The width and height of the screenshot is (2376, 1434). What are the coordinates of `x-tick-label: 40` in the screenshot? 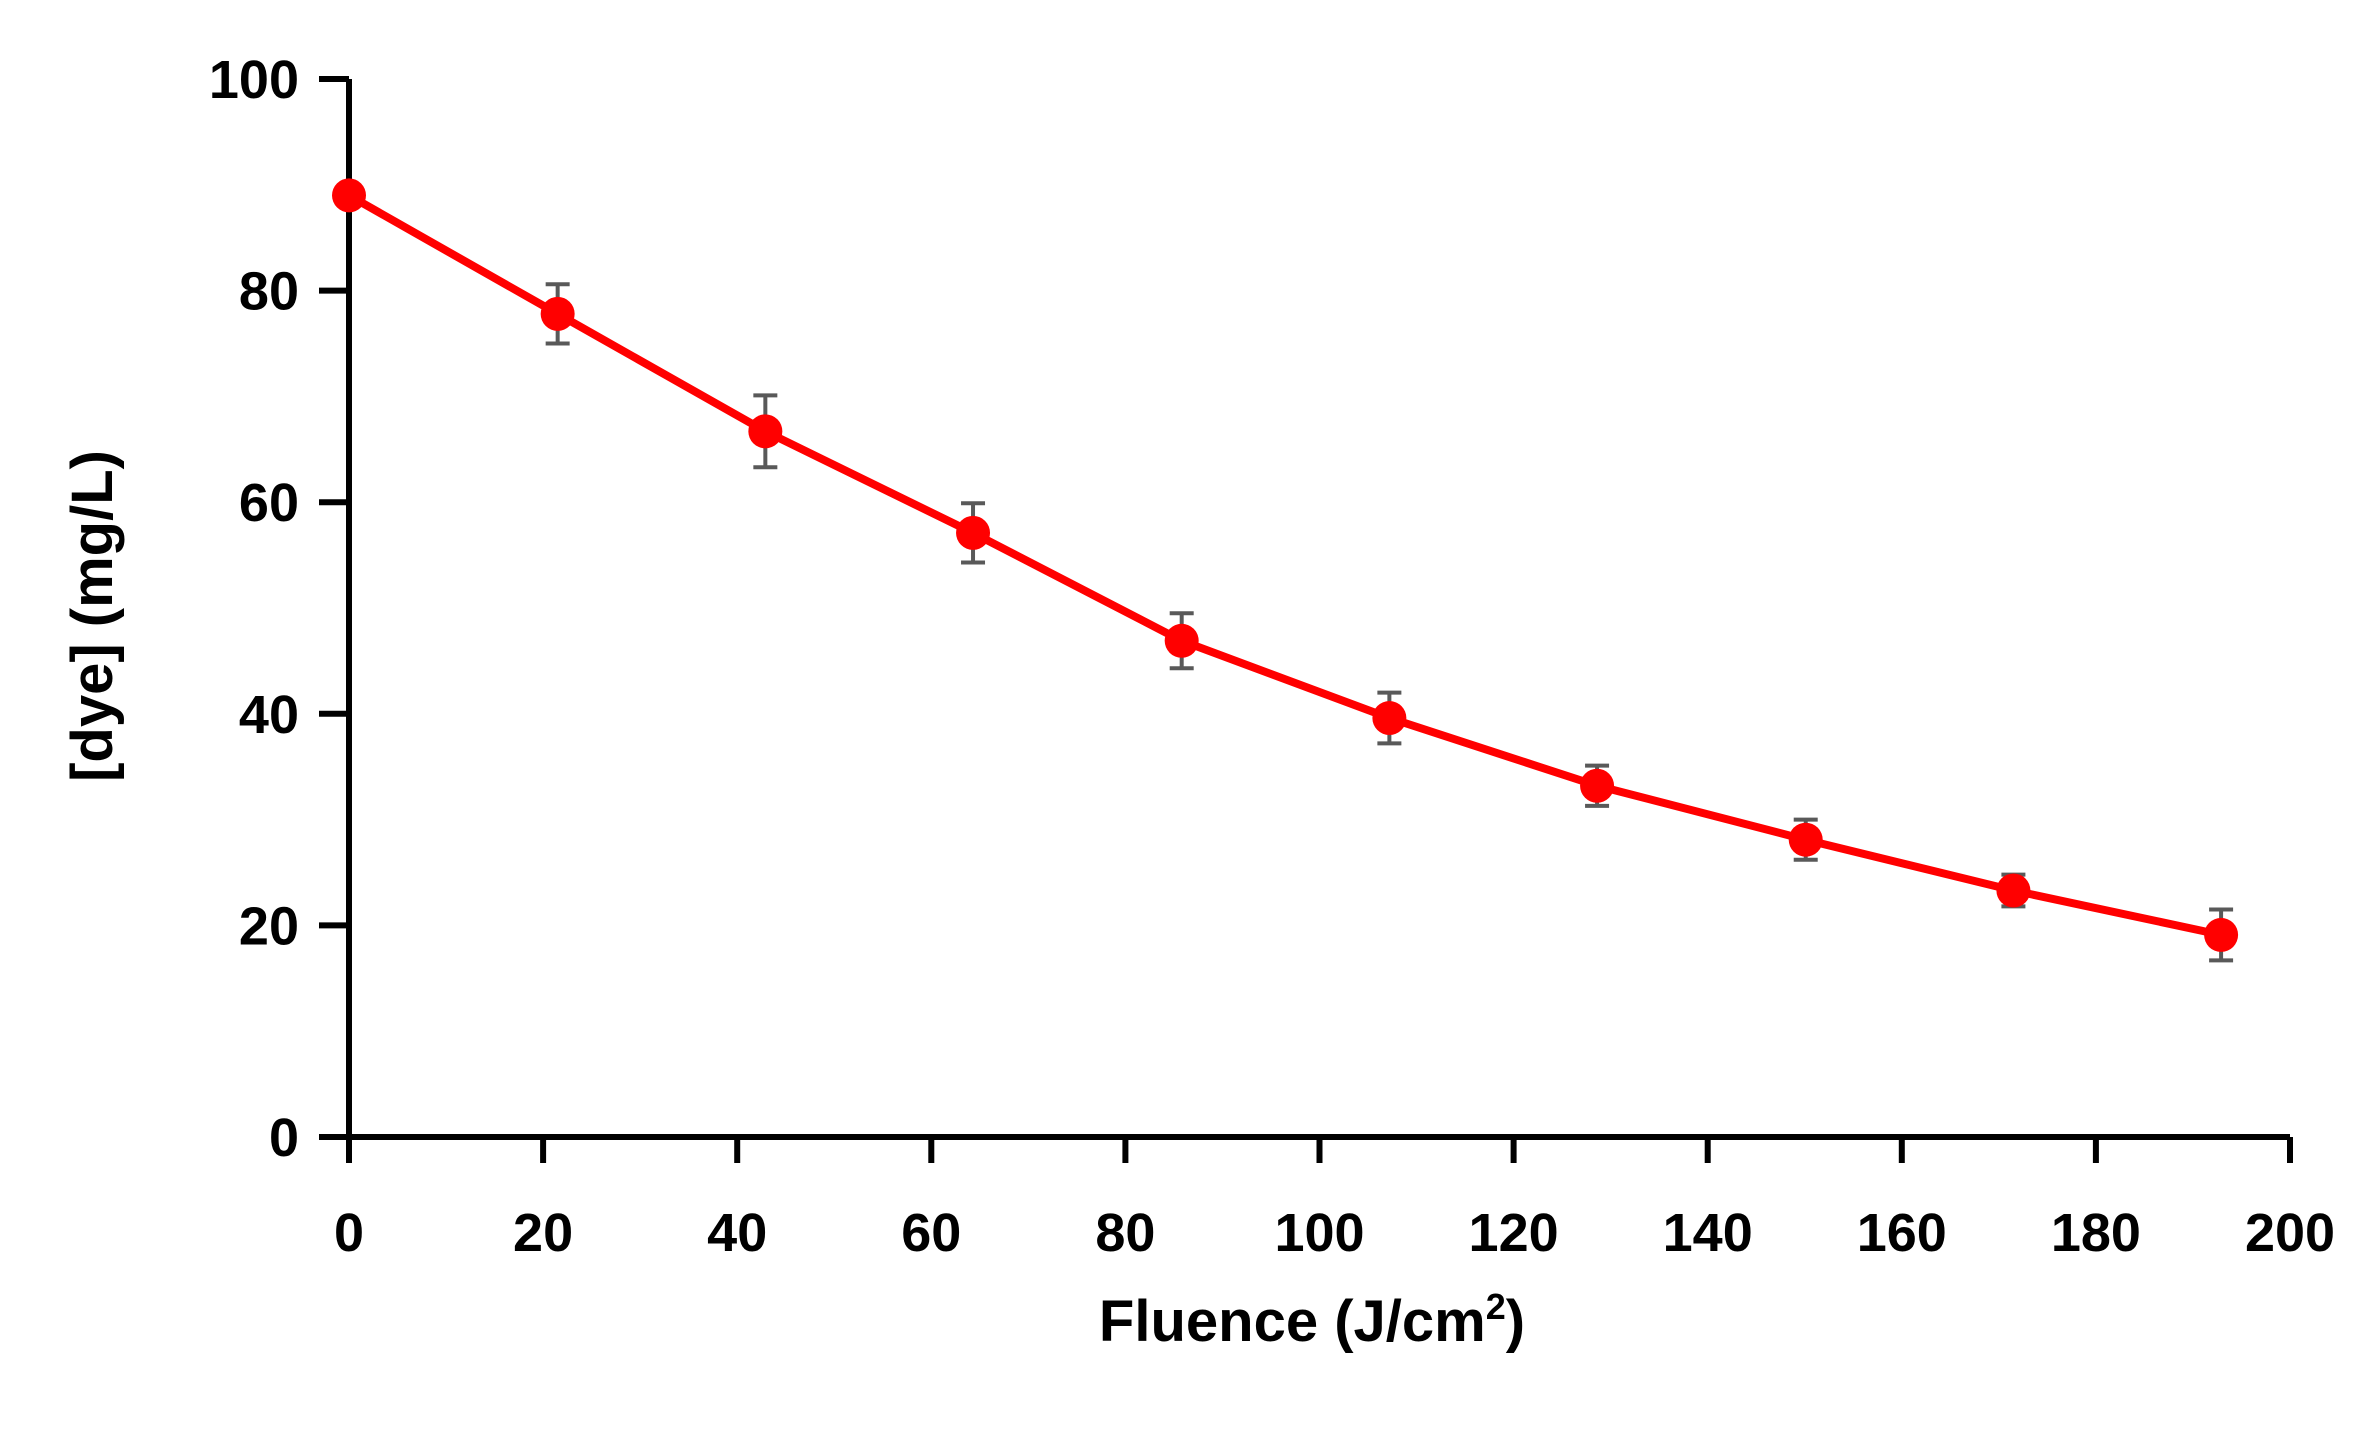 It's located at (737, 1233).